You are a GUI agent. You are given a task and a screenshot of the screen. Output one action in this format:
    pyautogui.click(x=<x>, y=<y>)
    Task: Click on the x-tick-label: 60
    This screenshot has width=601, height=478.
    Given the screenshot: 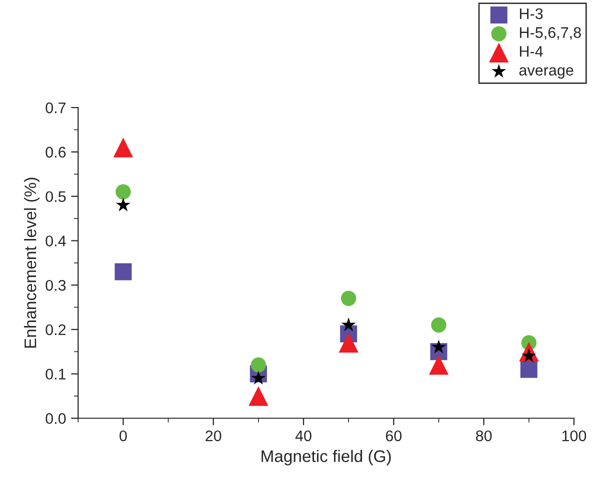 What is the action you would take?
    pyautogui.click(x=394, y=436)
    